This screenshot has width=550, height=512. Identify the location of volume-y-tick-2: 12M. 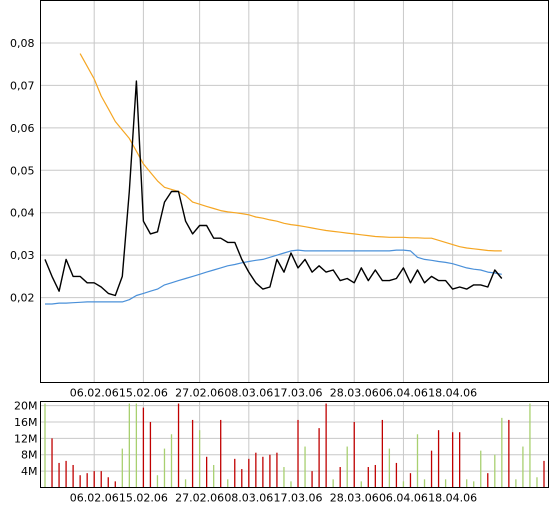
(26, 438).